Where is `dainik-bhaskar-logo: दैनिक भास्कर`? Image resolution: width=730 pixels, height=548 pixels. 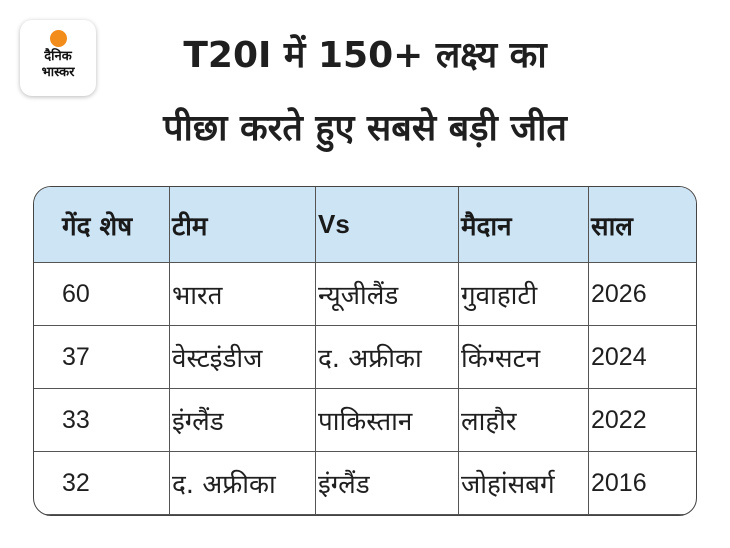 dainik-bhaskar-logo: दैनिक भास्कर is located at coordinates (58, 58).